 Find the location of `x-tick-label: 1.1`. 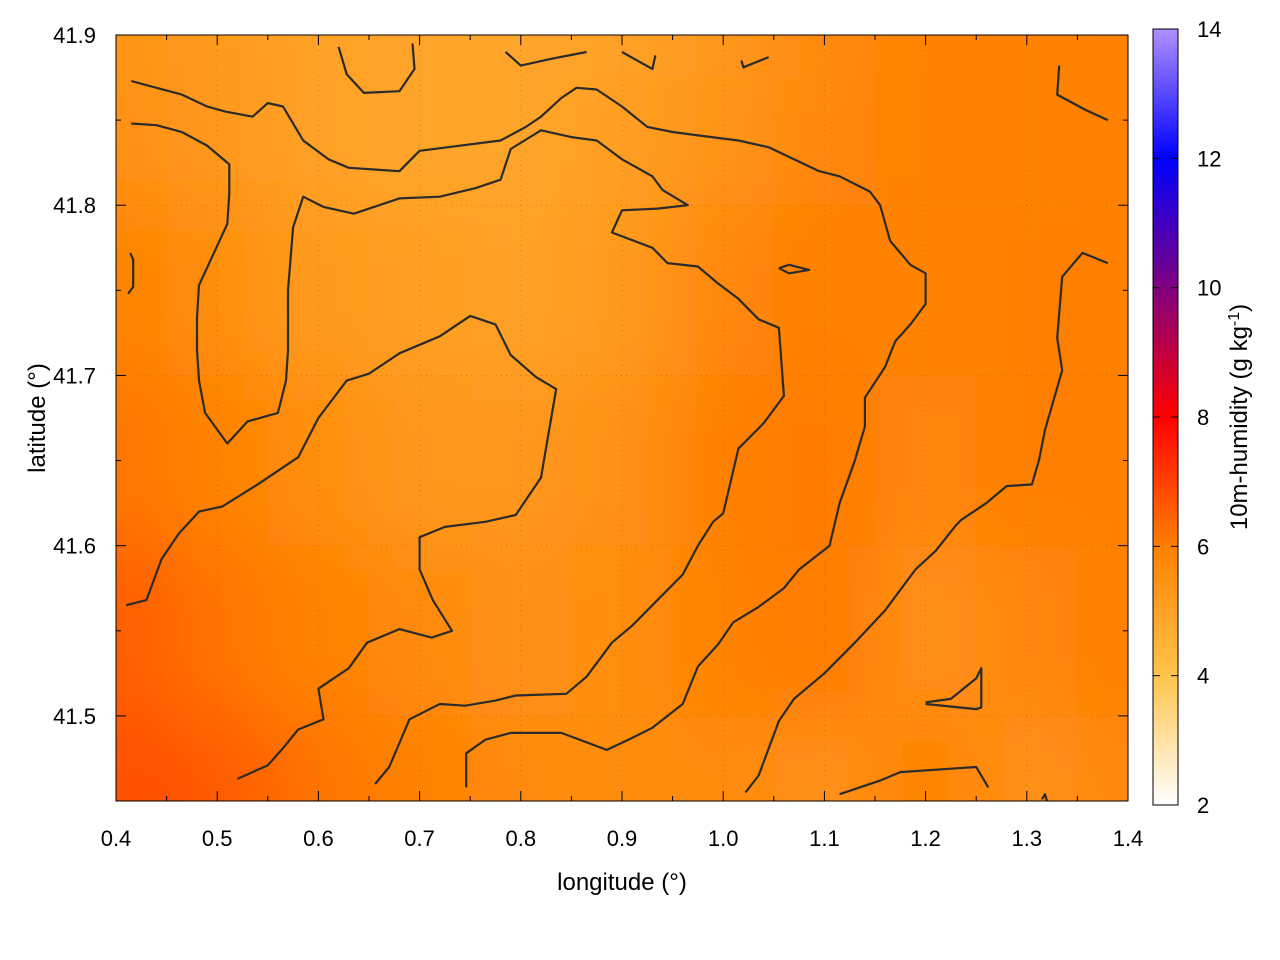

x-tick-label: 1.1 is located at coordinates (824, 838).